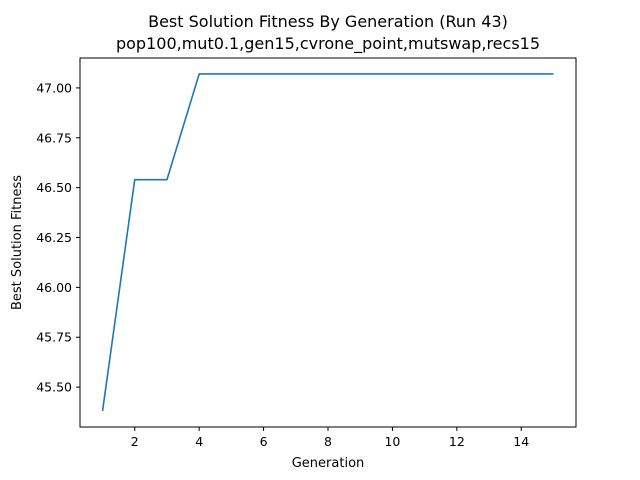  Describe the element at coordinates (54, 287) in the screenshot. I see `y-tick-label: 46.00` at that location.